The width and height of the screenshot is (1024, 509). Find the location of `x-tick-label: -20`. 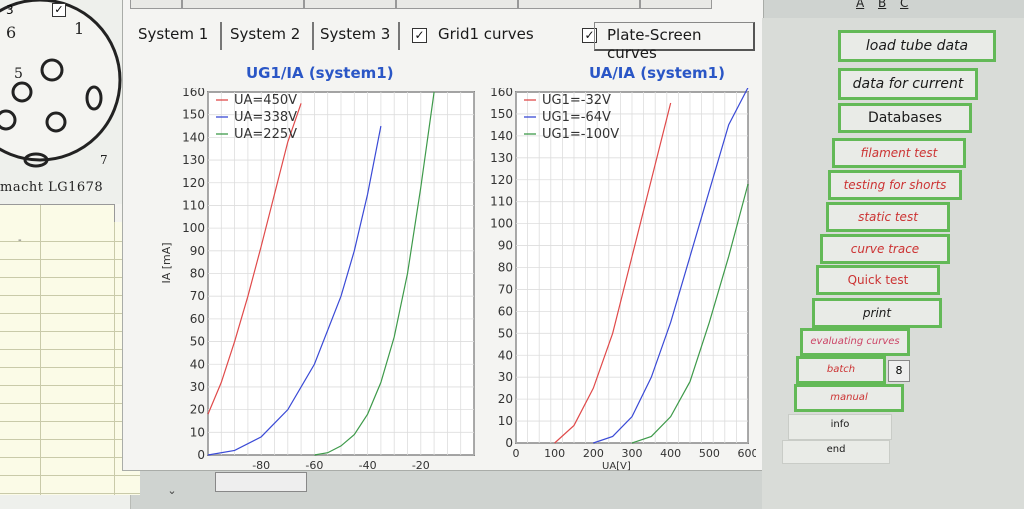

x-tick-label: -20 is located at coordinates (421, 465).